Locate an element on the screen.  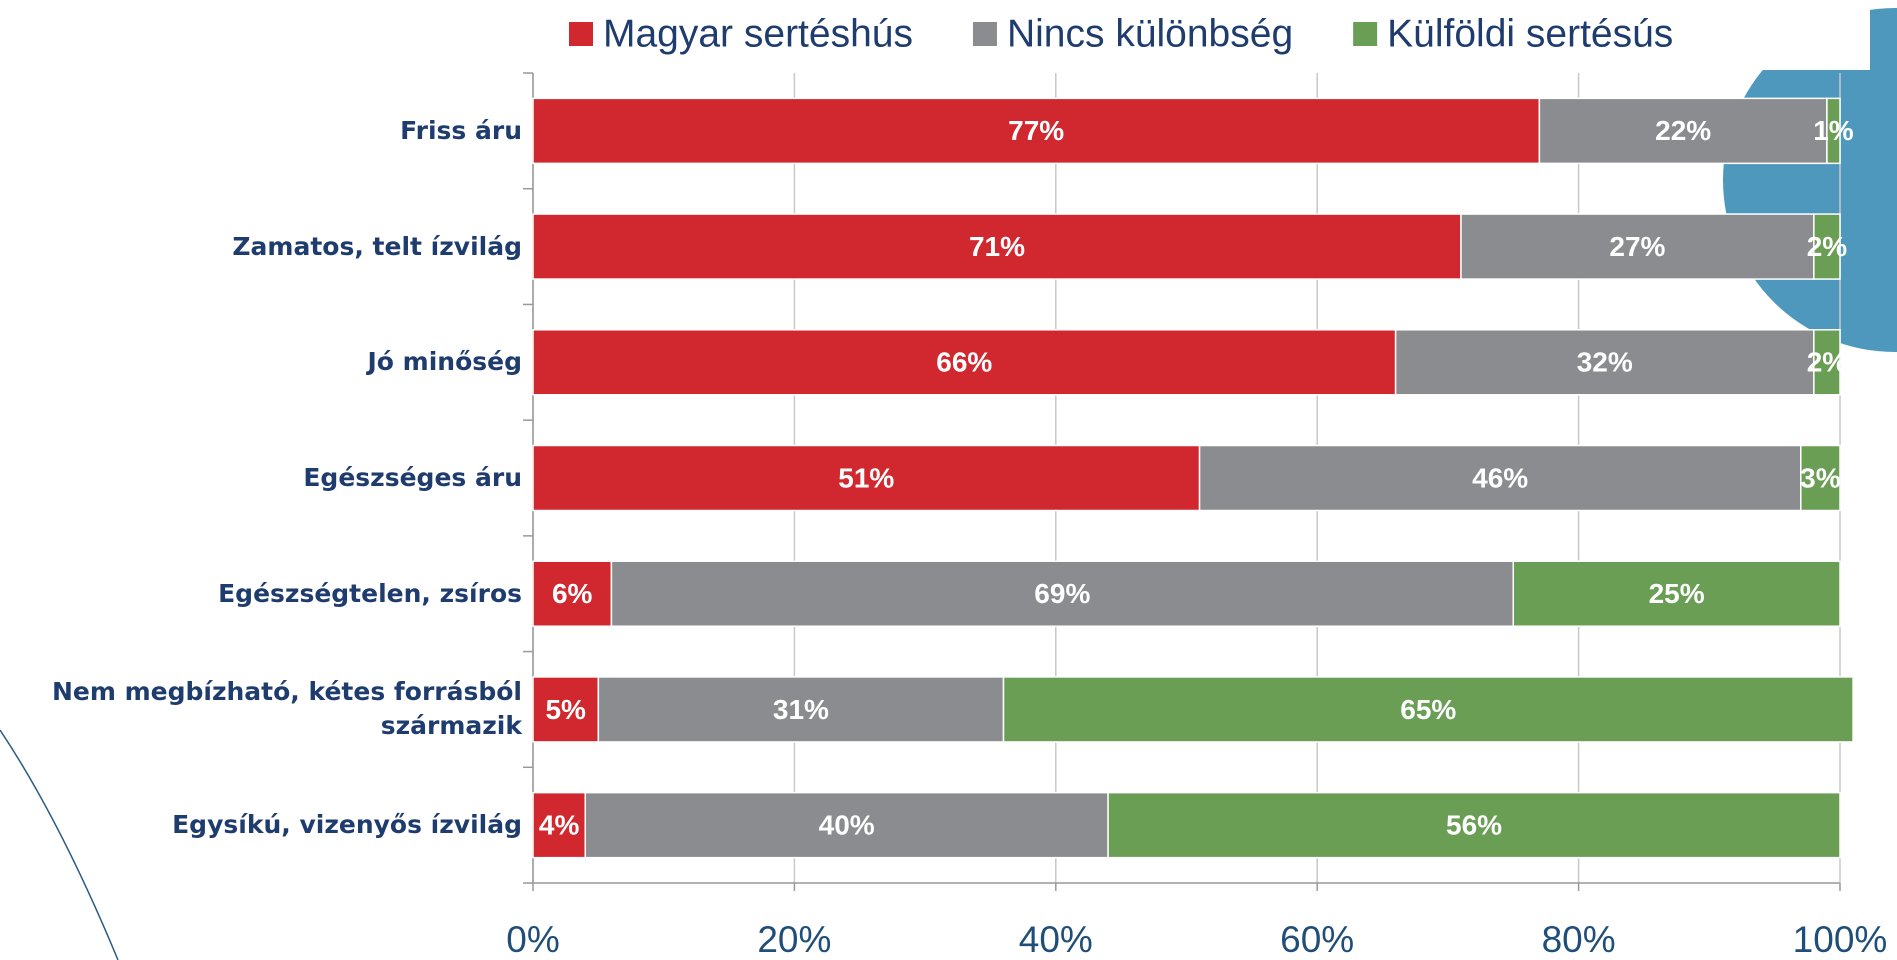
value-label: 27% is located at coordinates (1637, 246).